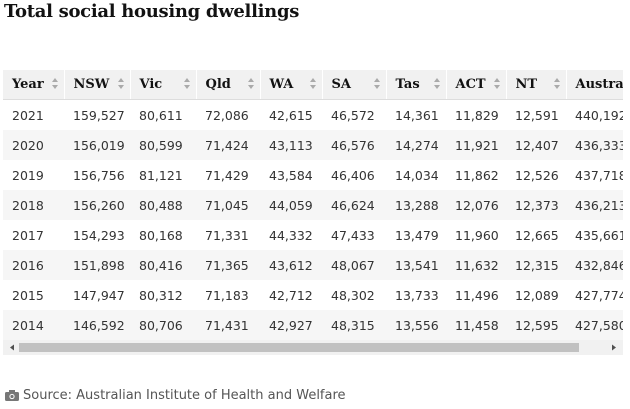  Describe the element at coordinates (33, 325) in the screenshot. I see `table-cell: 2014` at that location.